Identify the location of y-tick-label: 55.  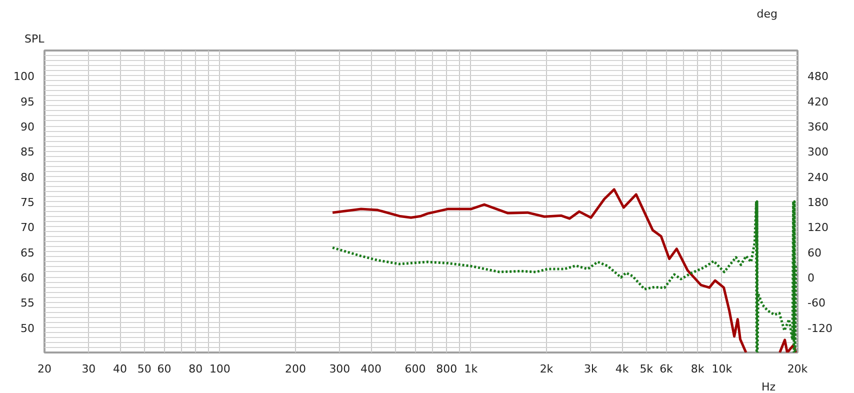
(27, 303).